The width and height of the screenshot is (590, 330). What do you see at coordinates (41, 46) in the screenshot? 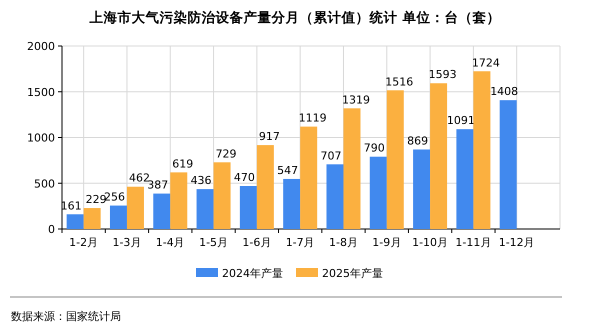
I see `y-tick-label: 2000` at bounding box center [41, 46].